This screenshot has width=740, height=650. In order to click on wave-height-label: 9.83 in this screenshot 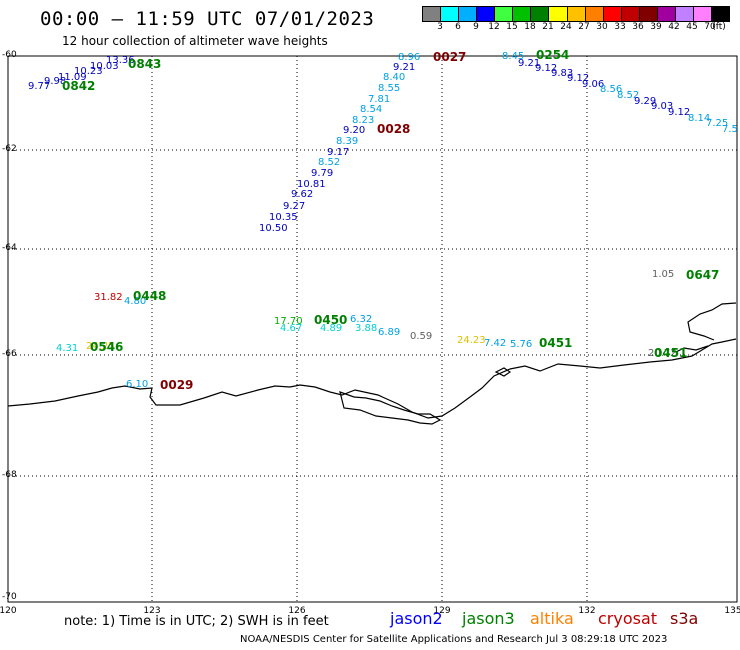, I will do `click(562, 73)`.